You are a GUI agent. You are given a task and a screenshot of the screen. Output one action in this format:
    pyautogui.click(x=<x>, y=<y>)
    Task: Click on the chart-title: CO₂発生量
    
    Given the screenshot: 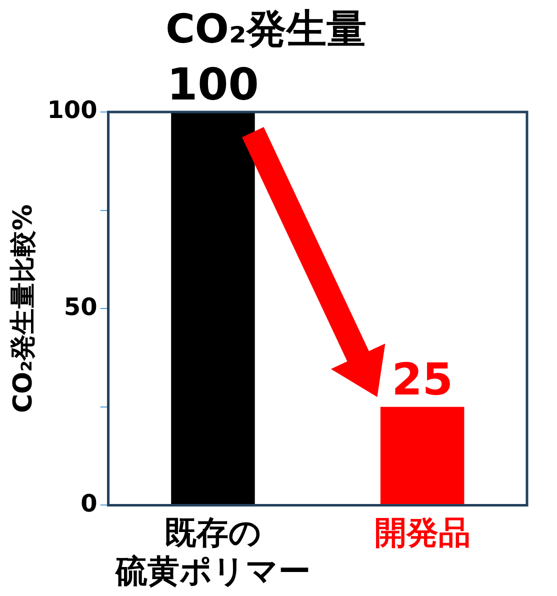 What is the action you would take?
    pyautogui.click(x=266, y=29)
    